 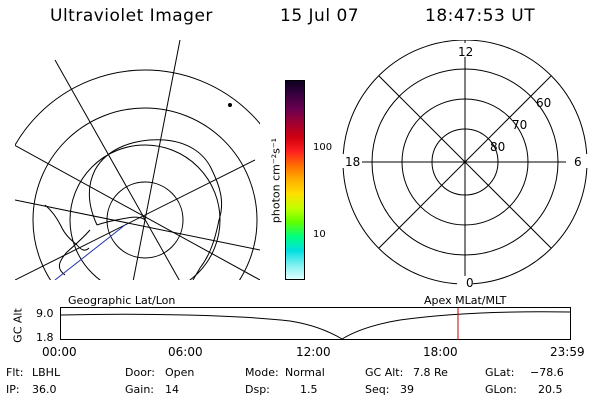 What do you see at coordinates (430, 372) in the screenshot?
I see `gcalt-status-value: 7.8 Re` at bounding box center [430, 372].